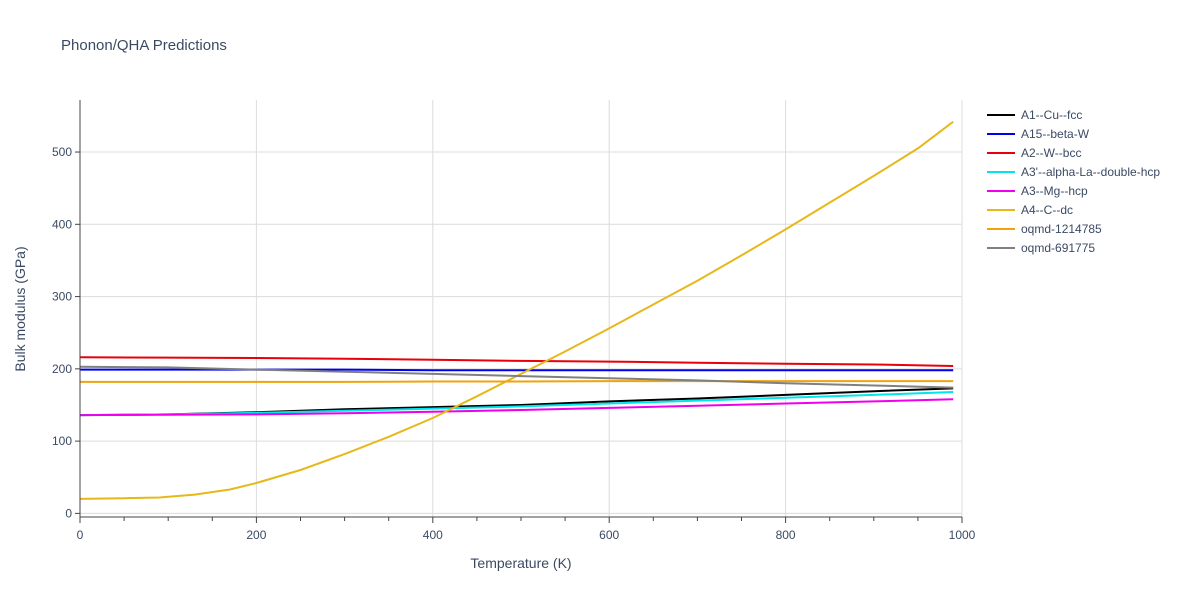 This screenshot has height=600, width=1200. I want to click on y-axis-title: Bulk modulus (GPa), so click(20, 308).